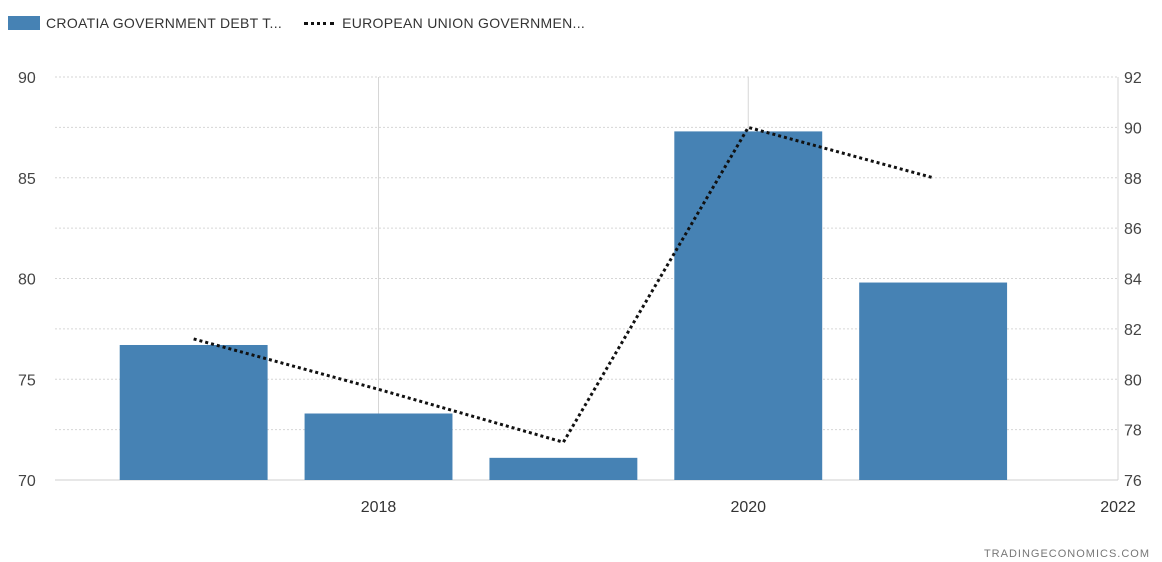 The width and height of the screenshot is (1162, 562). I want to click on y-right-tick-label: 78, so click(1133, 431).